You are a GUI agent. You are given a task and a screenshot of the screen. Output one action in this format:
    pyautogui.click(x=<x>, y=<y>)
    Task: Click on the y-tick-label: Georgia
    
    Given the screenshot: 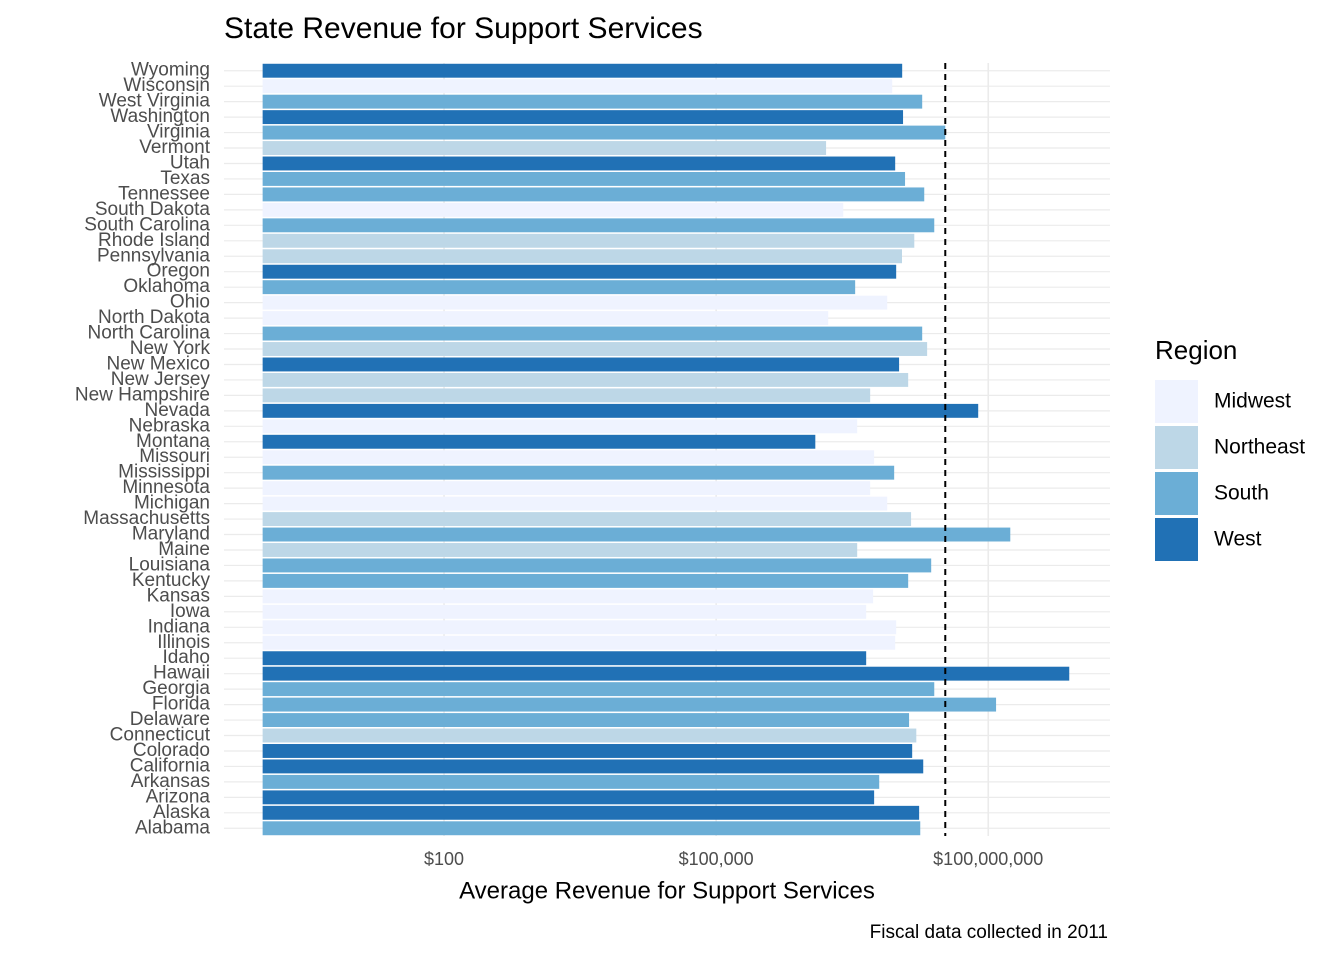 What is the action you would take?
    pyautogui.click(x=176, y=688)
    